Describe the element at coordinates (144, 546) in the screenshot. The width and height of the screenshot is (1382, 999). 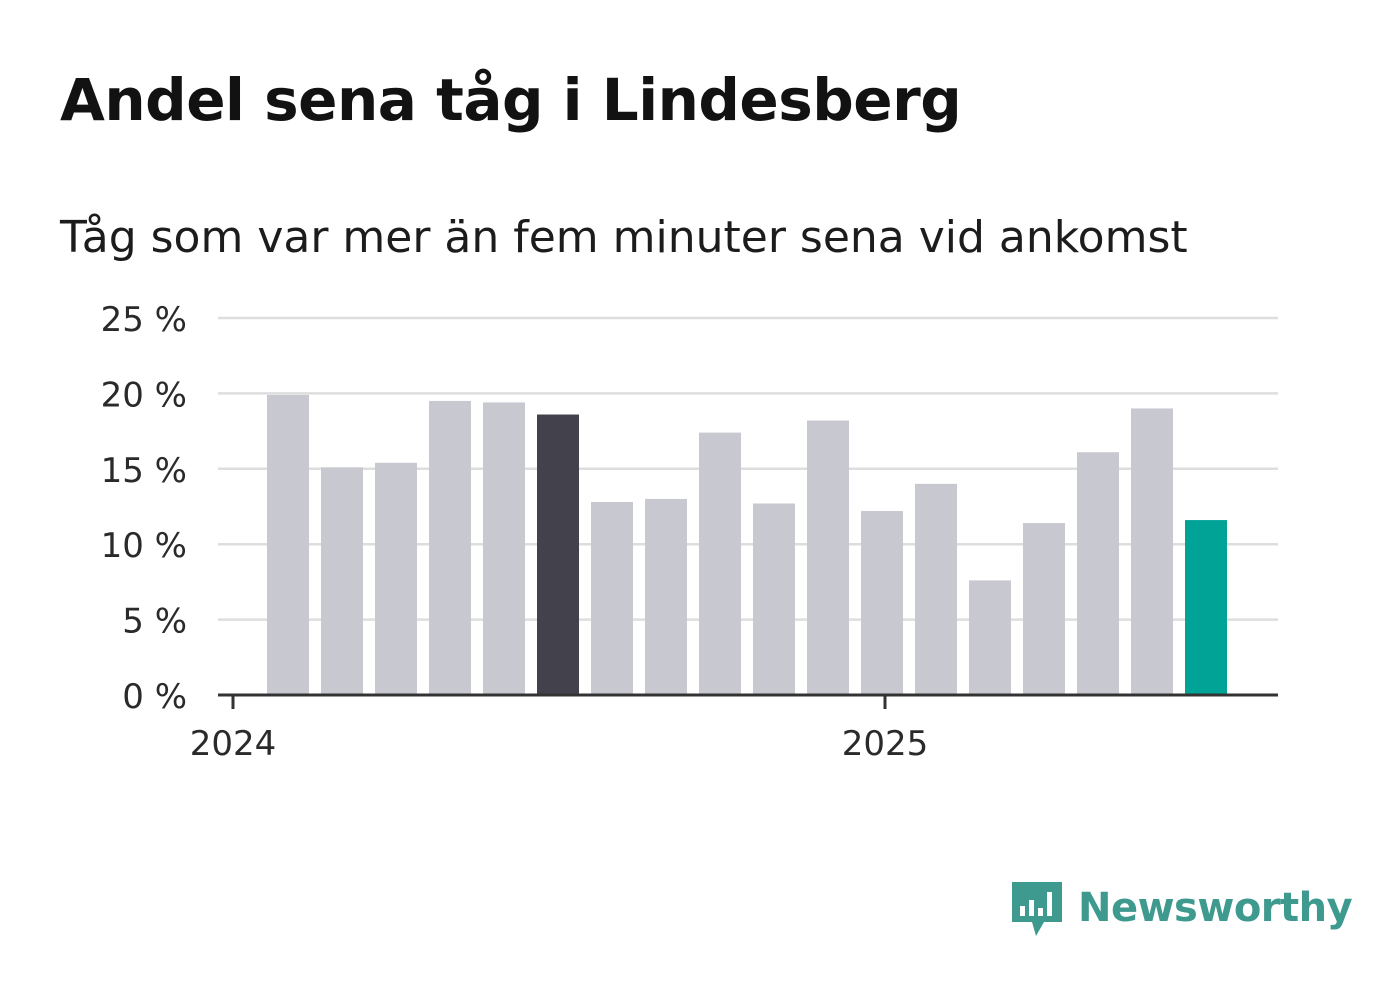
I see `y-tick-label: 10 %` at that location.